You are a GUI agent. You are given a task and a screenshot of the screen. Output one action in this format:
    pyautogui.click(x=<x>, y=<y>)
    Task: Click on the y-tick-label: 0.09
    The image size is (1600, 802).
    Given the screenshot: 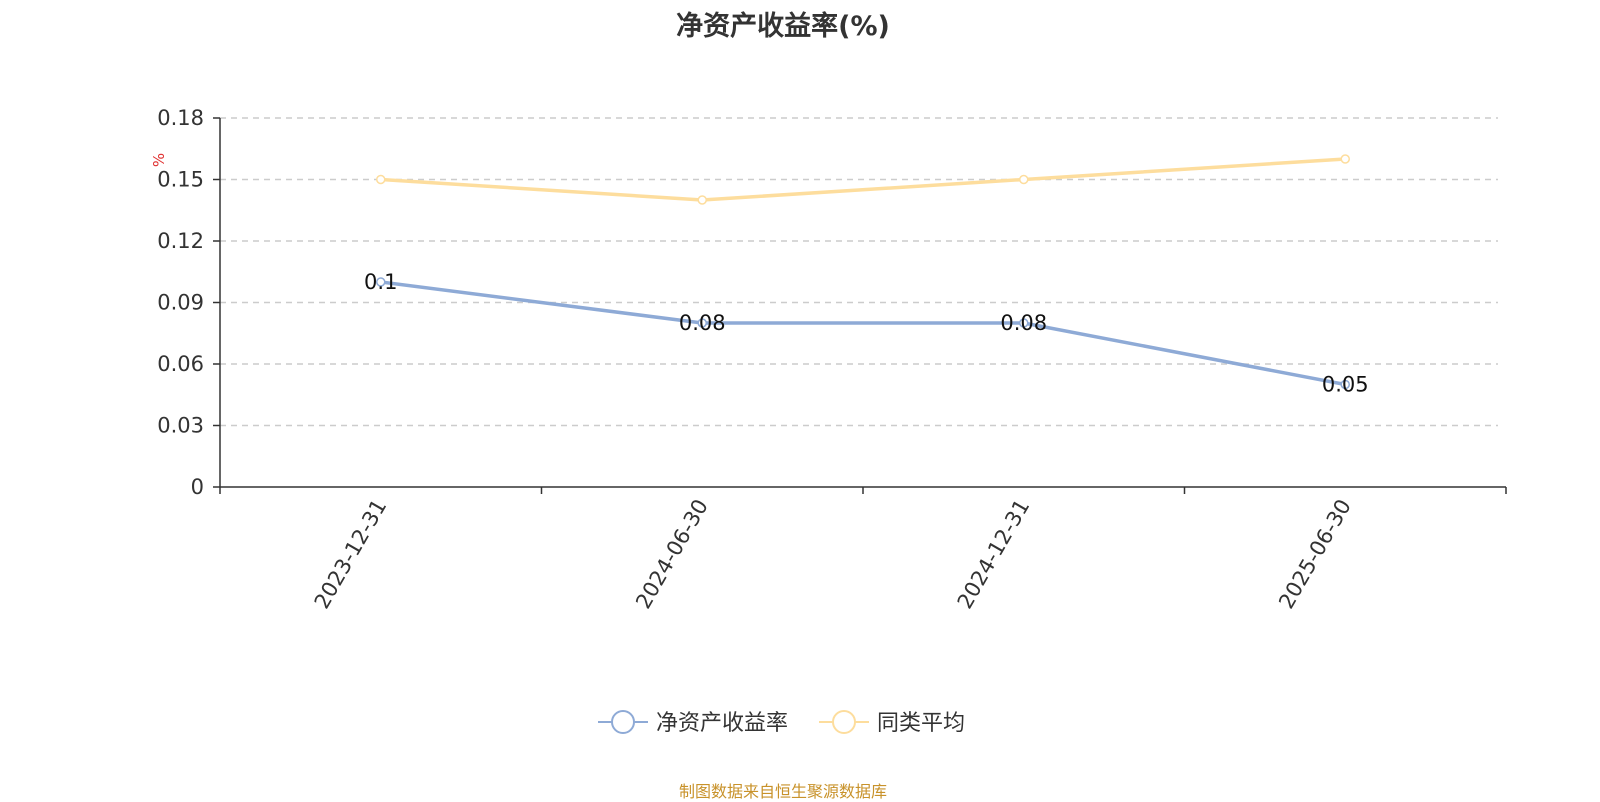 What is the action you would take?
    pyautogui.click(x=180, y=303)
    